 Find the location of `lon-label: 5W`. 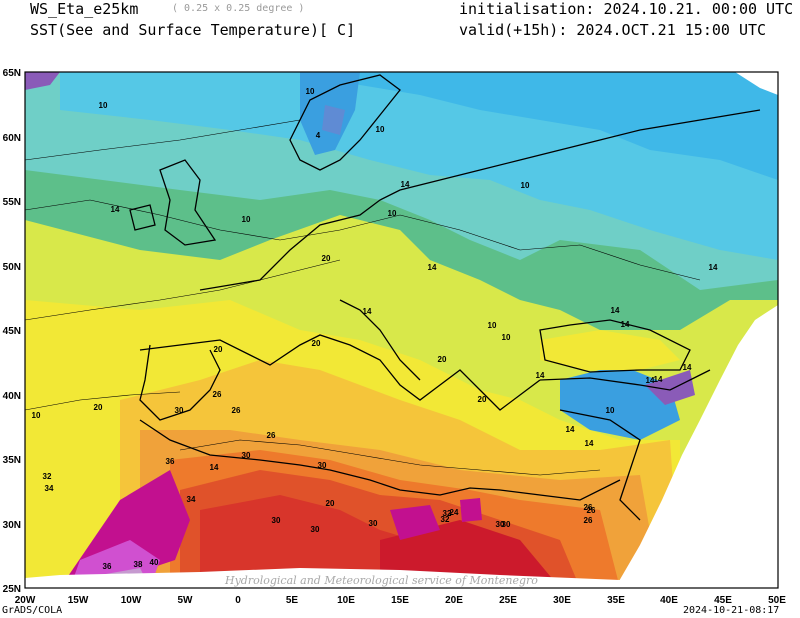

lon-label: 5W is located at coordinates (186, 600).